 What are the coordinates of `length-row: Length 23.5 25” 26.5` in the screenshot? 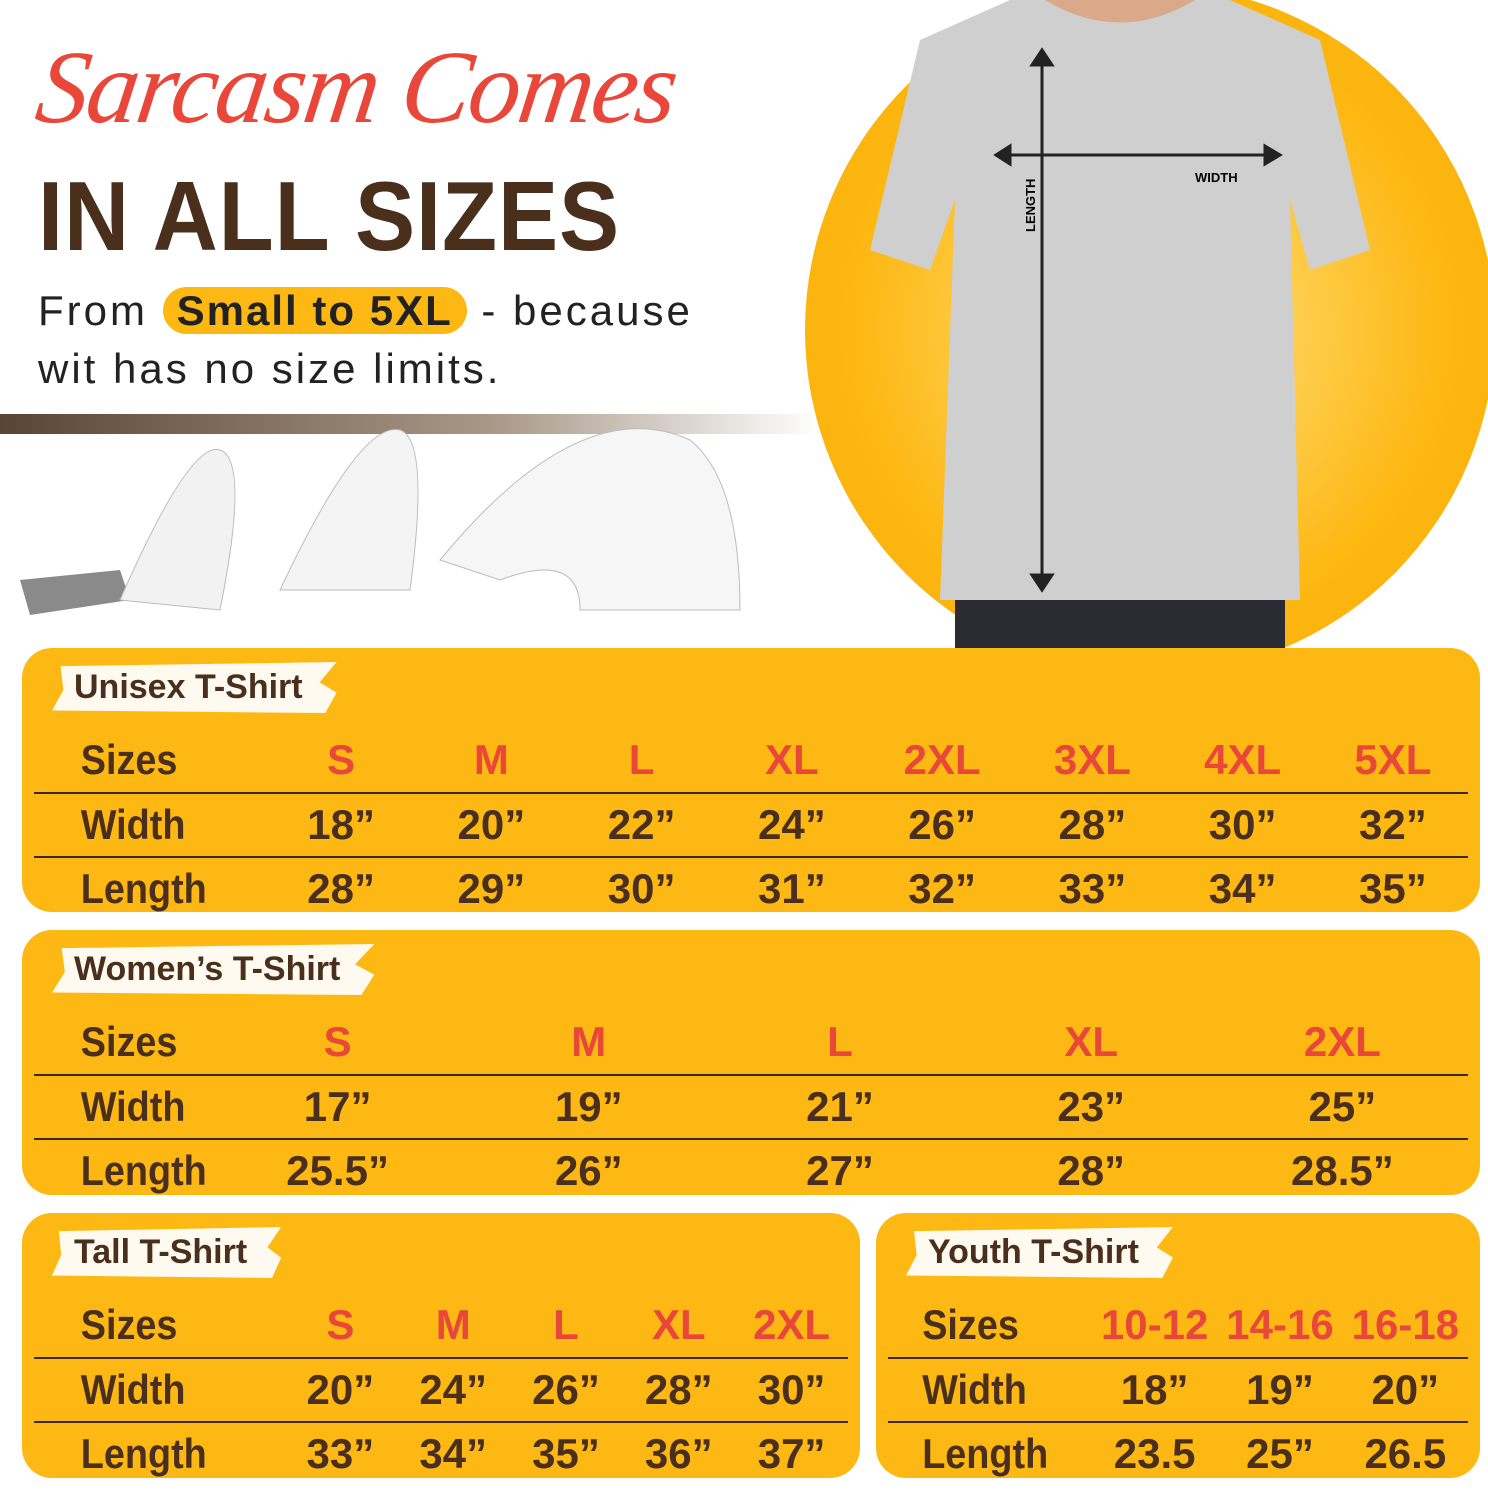 It's located at (1178, 1453).